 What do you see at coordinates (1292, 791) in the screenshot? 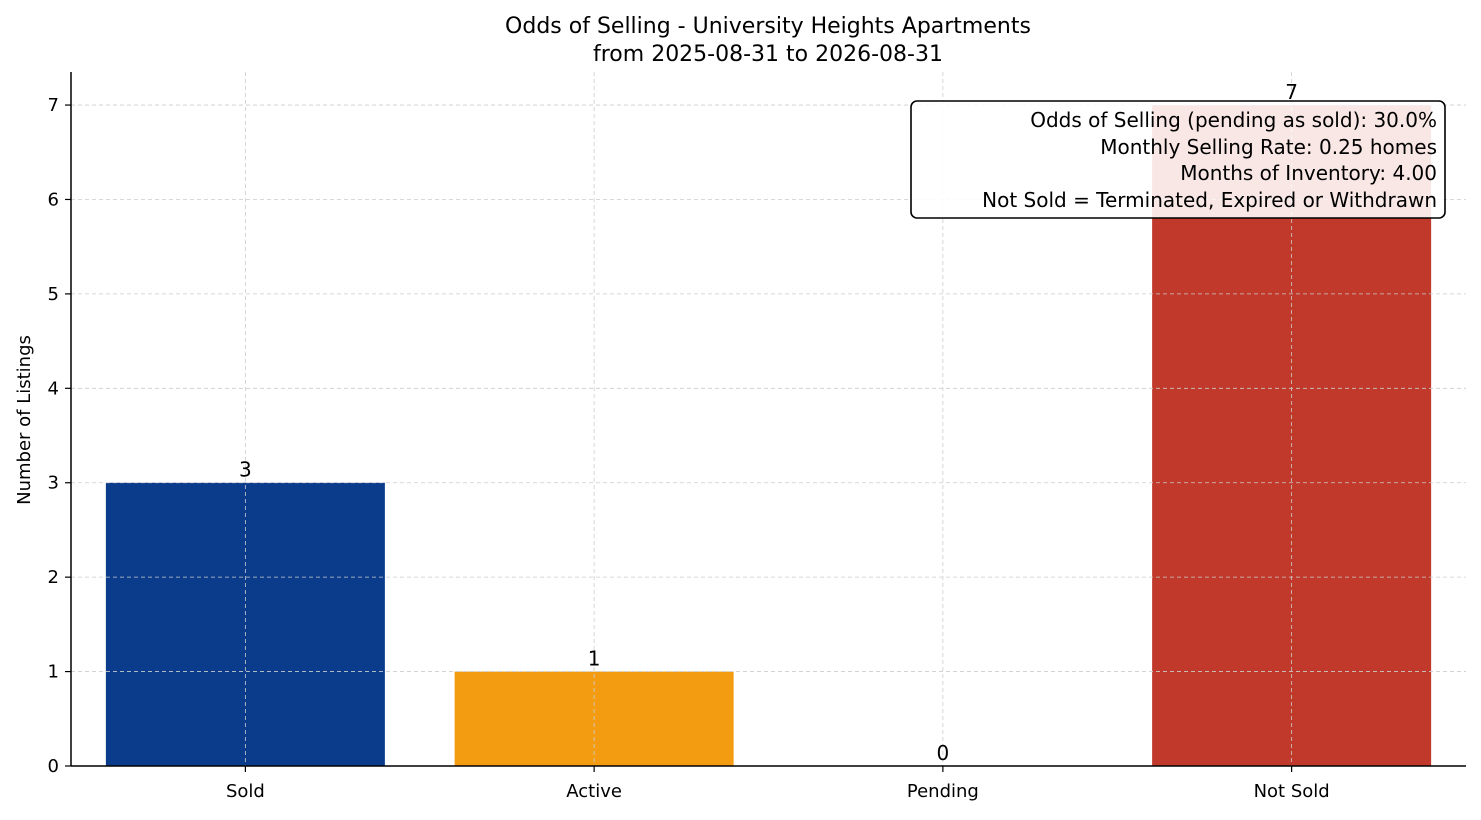
I see `x-tick-label: Not Sold` at bounding box center [1292, 791].